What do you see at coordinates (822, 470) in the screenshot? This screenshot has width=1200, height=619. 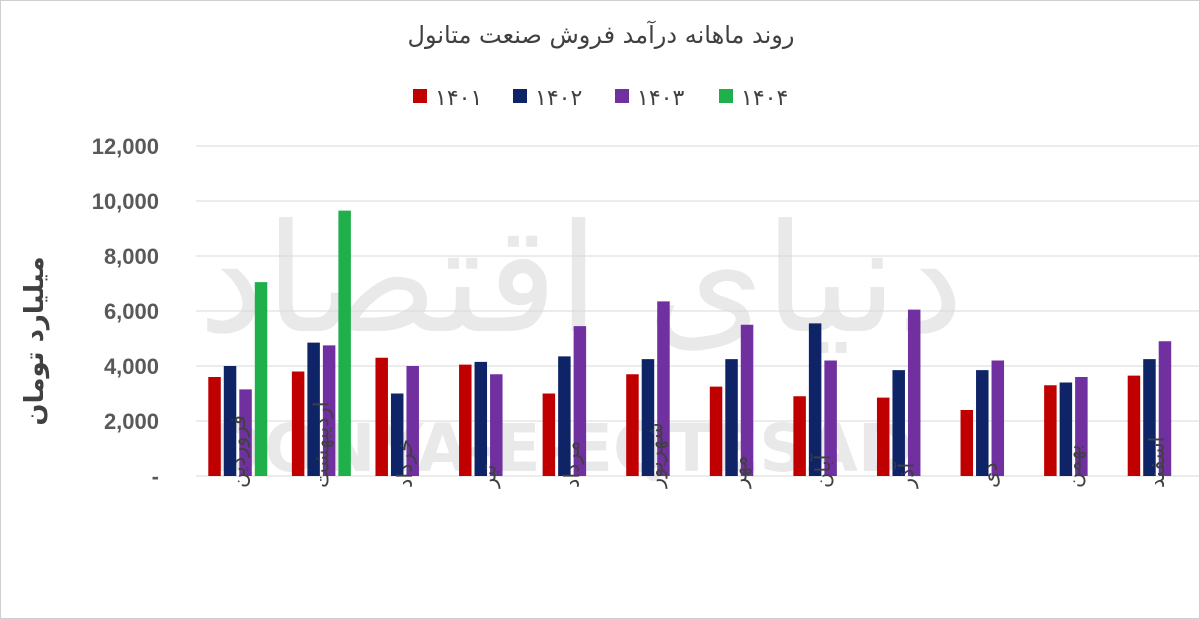 I see `x-tick-label: آبان` at bounding box center [822, 470].